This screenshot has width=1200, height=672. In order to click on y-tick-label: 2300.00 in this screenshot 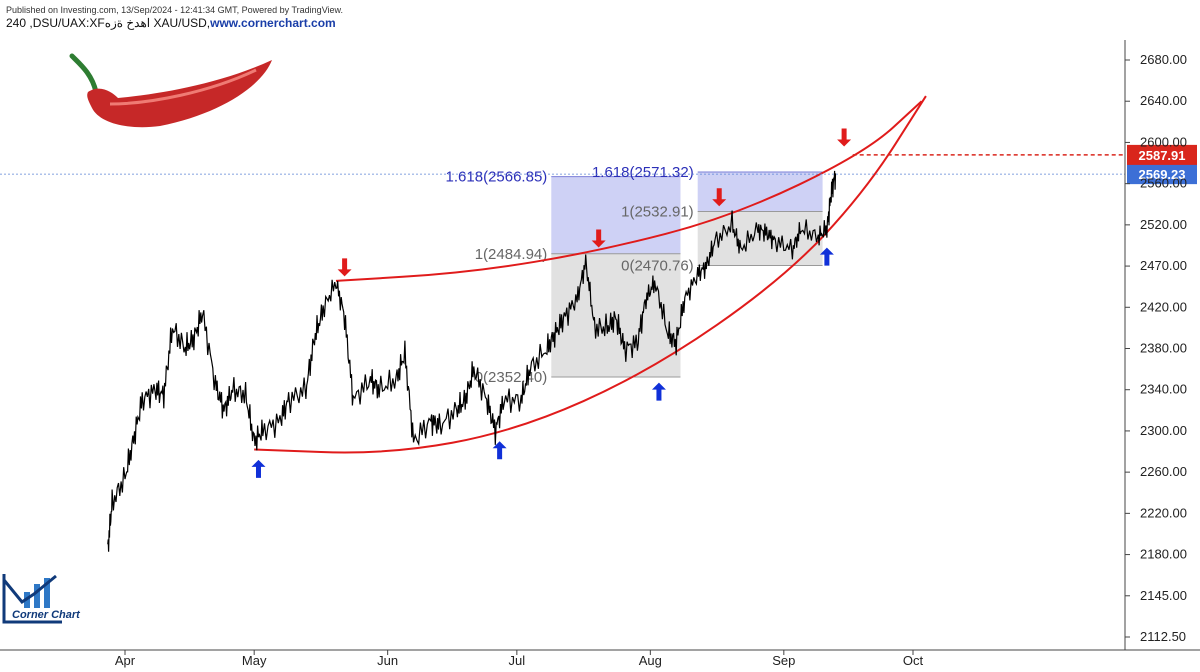, I will do `click(1163, 430)`.